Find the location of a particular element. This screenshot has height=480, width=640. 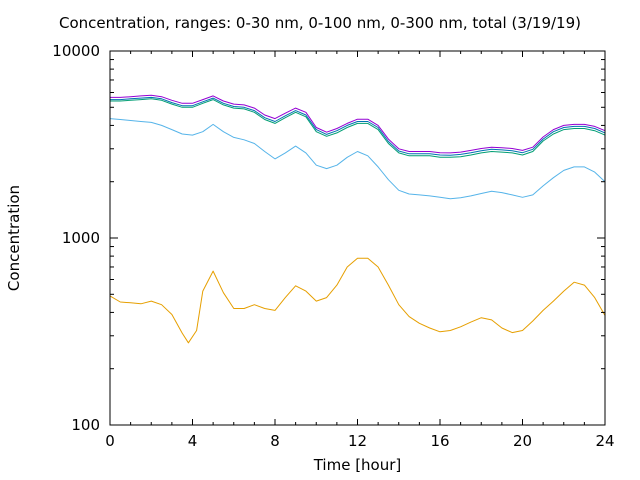

y-tick-label-0: 100 is located at coordinates (85, 425).